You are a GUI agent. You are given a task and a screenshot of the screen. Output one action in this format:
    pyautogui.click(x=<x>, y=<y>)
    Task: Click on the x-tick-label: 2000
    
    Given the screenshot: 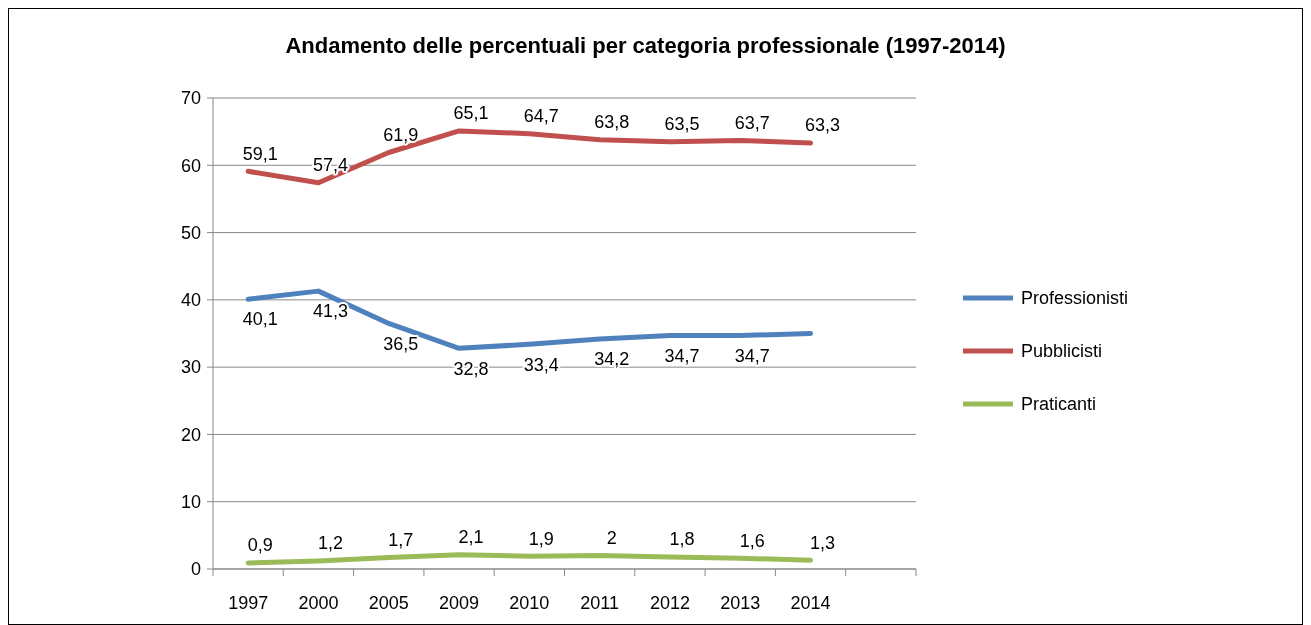 What is the action you would take?
    pyautogui.click(x=318, y=603)
    